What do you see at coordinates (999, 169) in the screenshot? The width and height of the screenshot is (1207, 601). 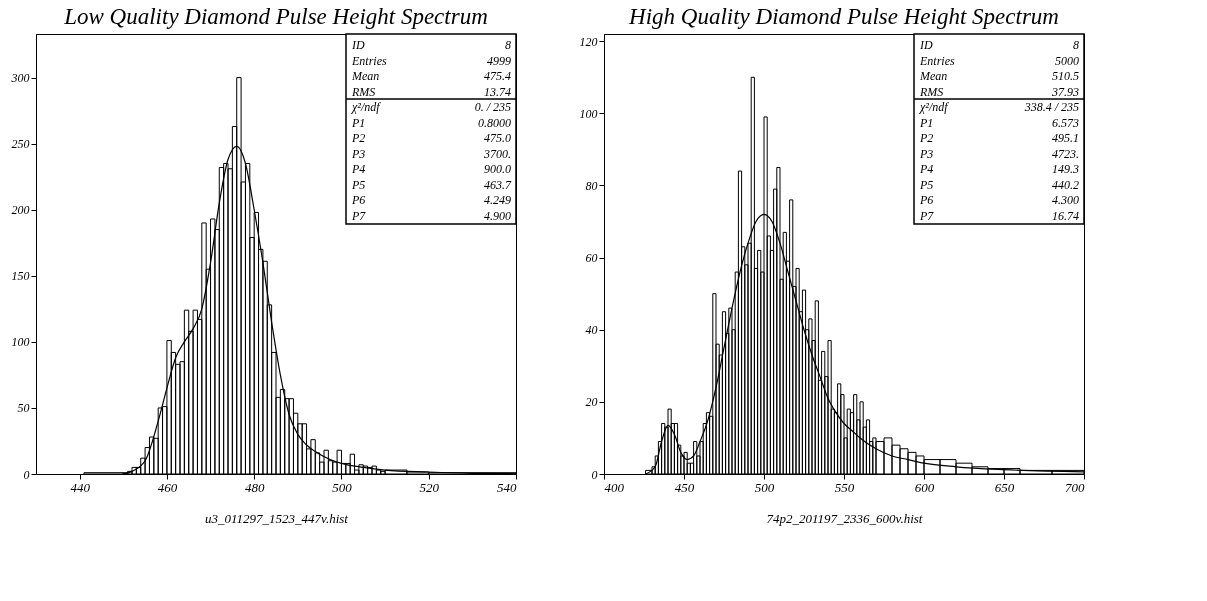 I see `text: P4 149.3` at bounding box center [999, 169].